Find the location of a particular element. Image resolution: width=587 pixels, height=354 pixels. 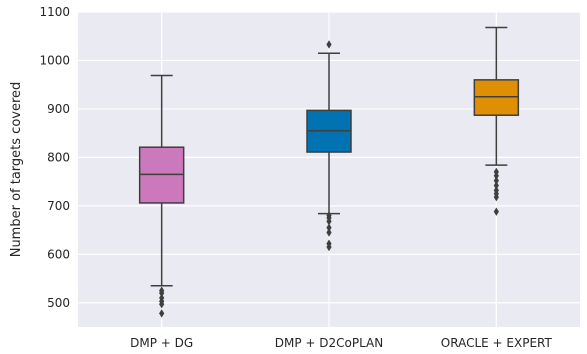

y-tick-label: 900 is located at coordinates (58, 109).